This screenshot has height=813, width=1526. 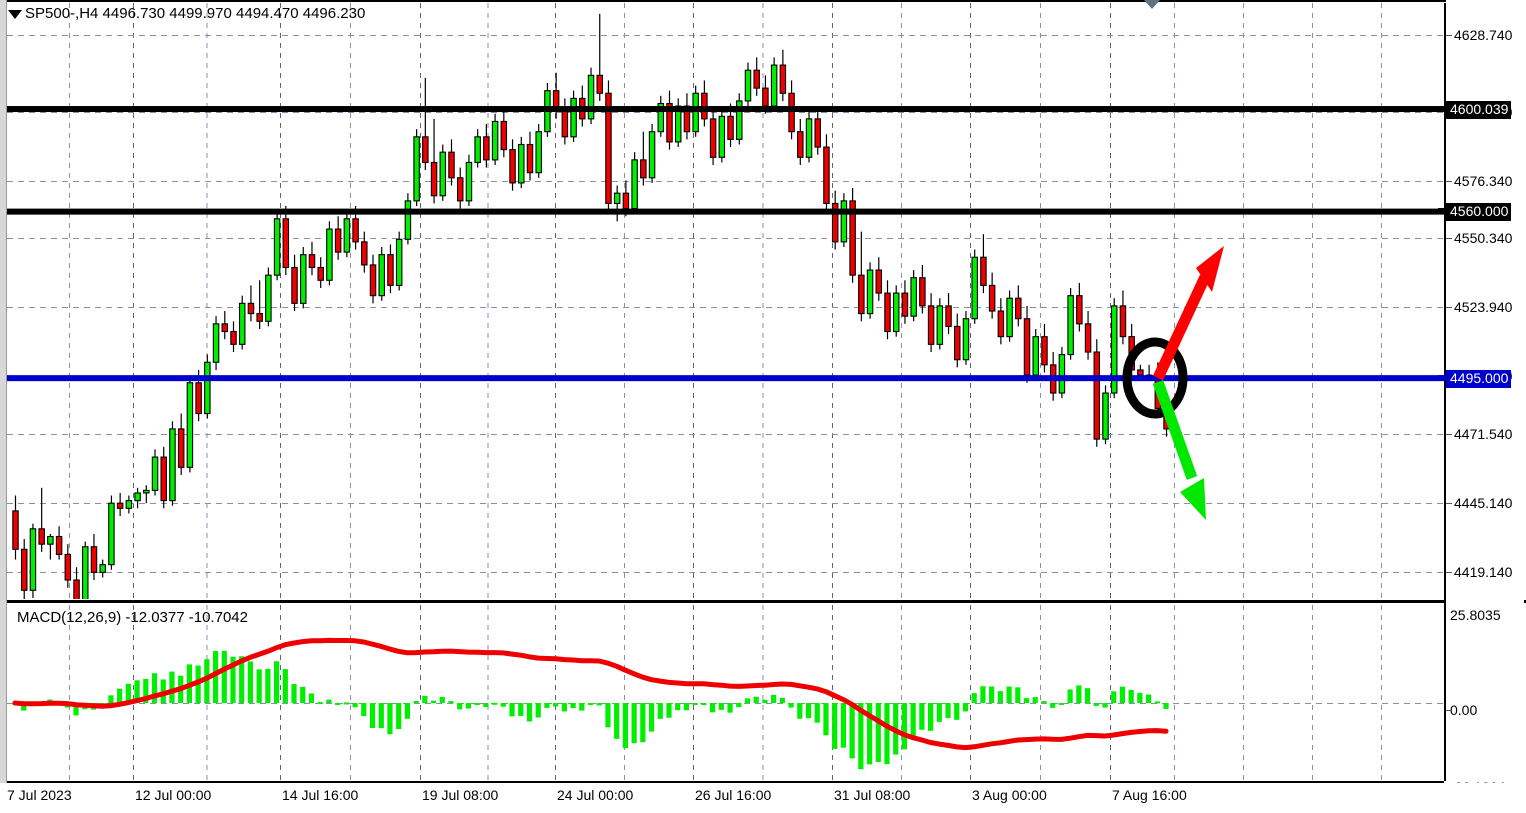 I want to click on time-axis-label: 19 Jul 08:00, so click(x=460, y=795).